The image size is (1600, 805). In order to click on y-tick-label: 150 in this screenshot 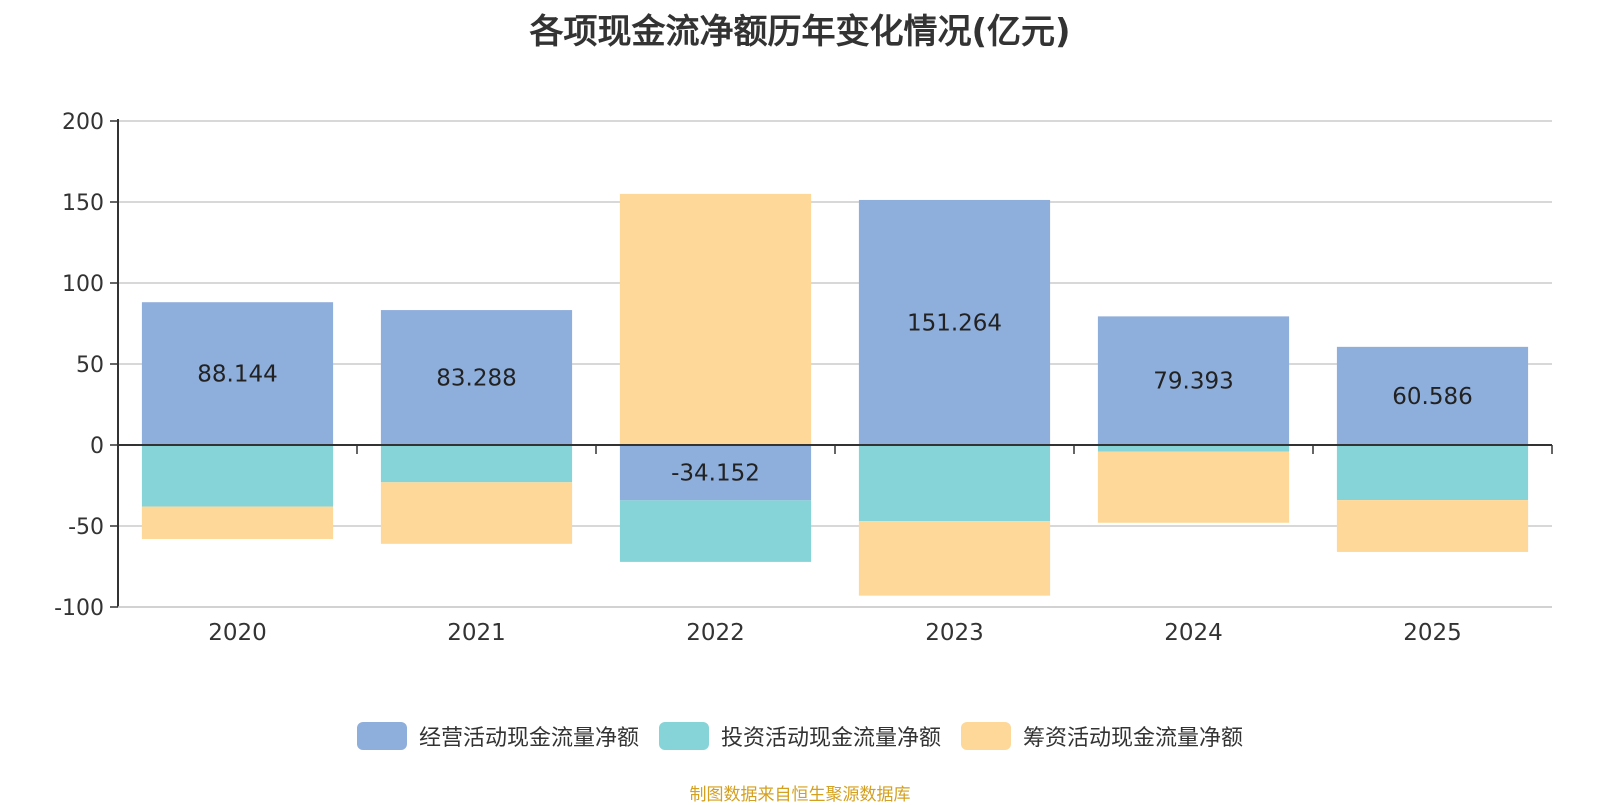, I will do `click(83, 203)`.